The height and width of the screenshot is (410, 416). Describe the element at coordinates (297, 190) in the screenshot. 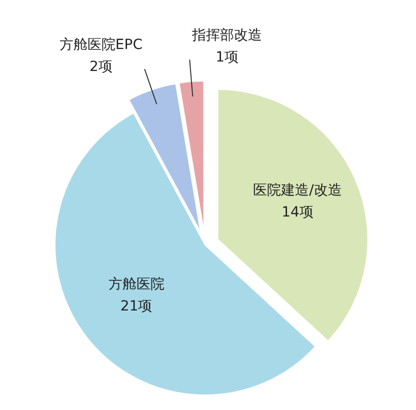

I see `slice-label: 医院建造/改造` at that location.